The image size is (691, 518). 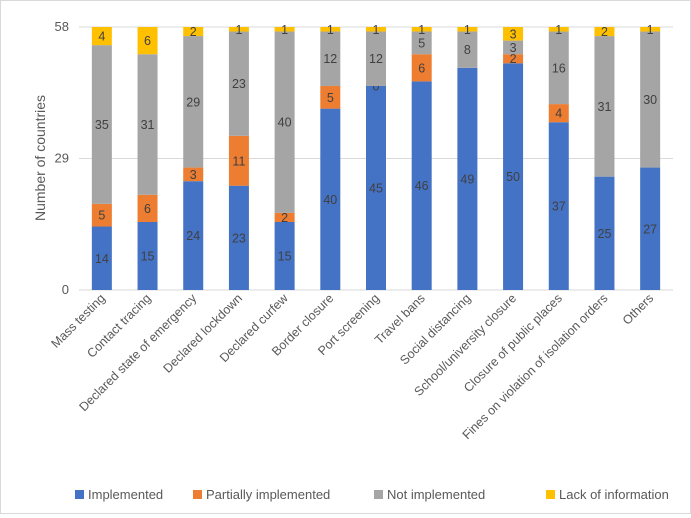 I want to click on legend-label: Partially implemented, so click(x=268, y=494).